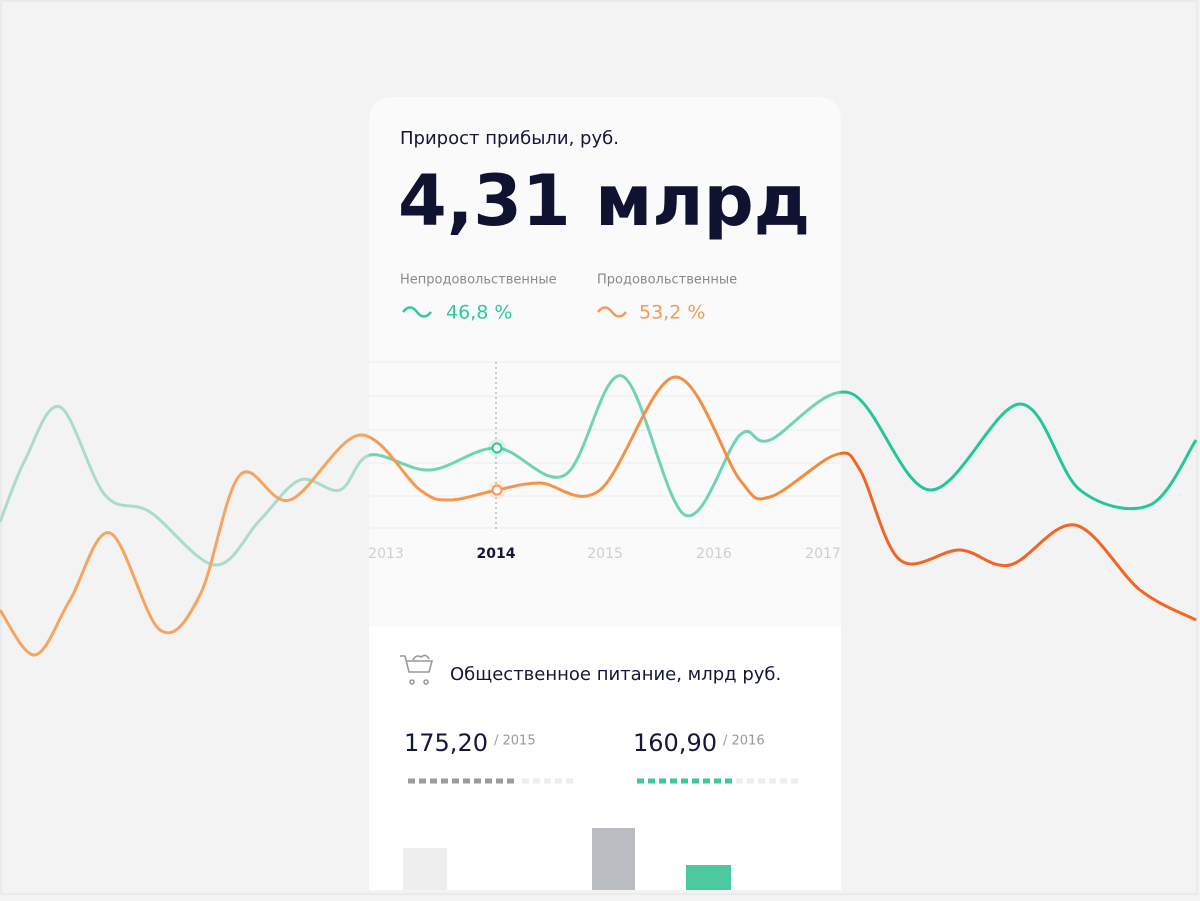  Describe the element at coordinates (386, 554) in the screenshot. I see `x-label: 2013` at that location.